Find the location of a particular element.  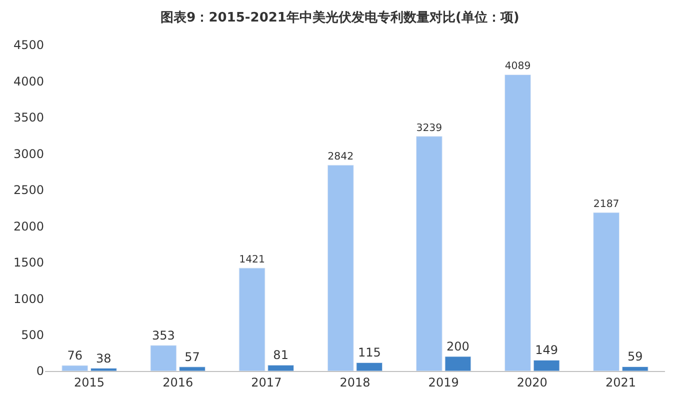

data-label: 38 is located at coordinates (104, 358).